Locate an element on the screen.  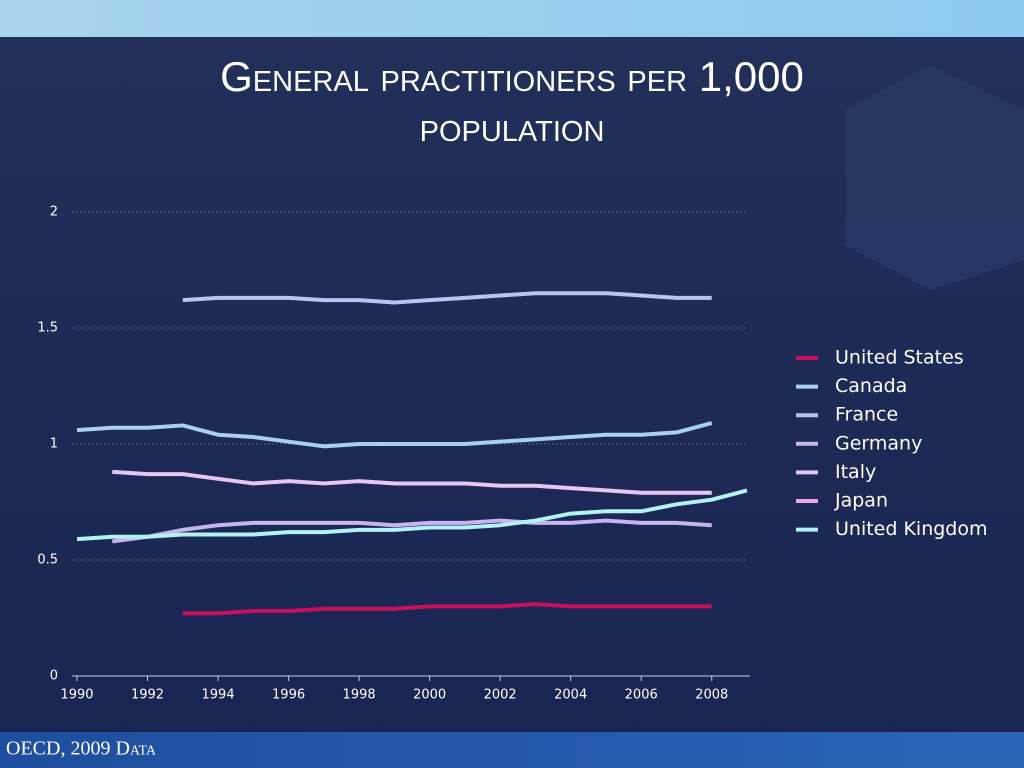
legend-label: United States is located at coordinates (899, 358).